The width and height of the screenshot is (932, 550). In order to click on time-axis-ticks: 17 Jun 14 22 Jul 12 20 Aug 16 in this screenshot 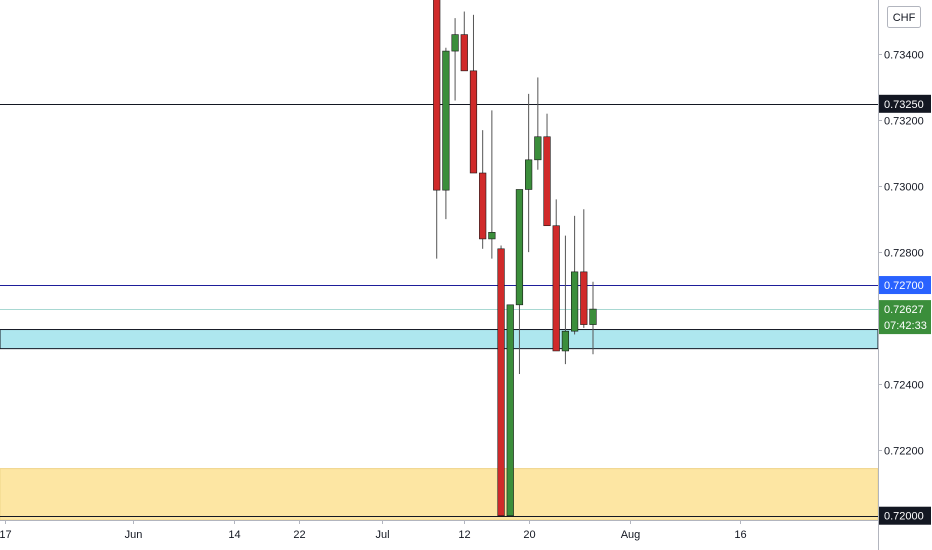, I will do `click(373, 530)`.